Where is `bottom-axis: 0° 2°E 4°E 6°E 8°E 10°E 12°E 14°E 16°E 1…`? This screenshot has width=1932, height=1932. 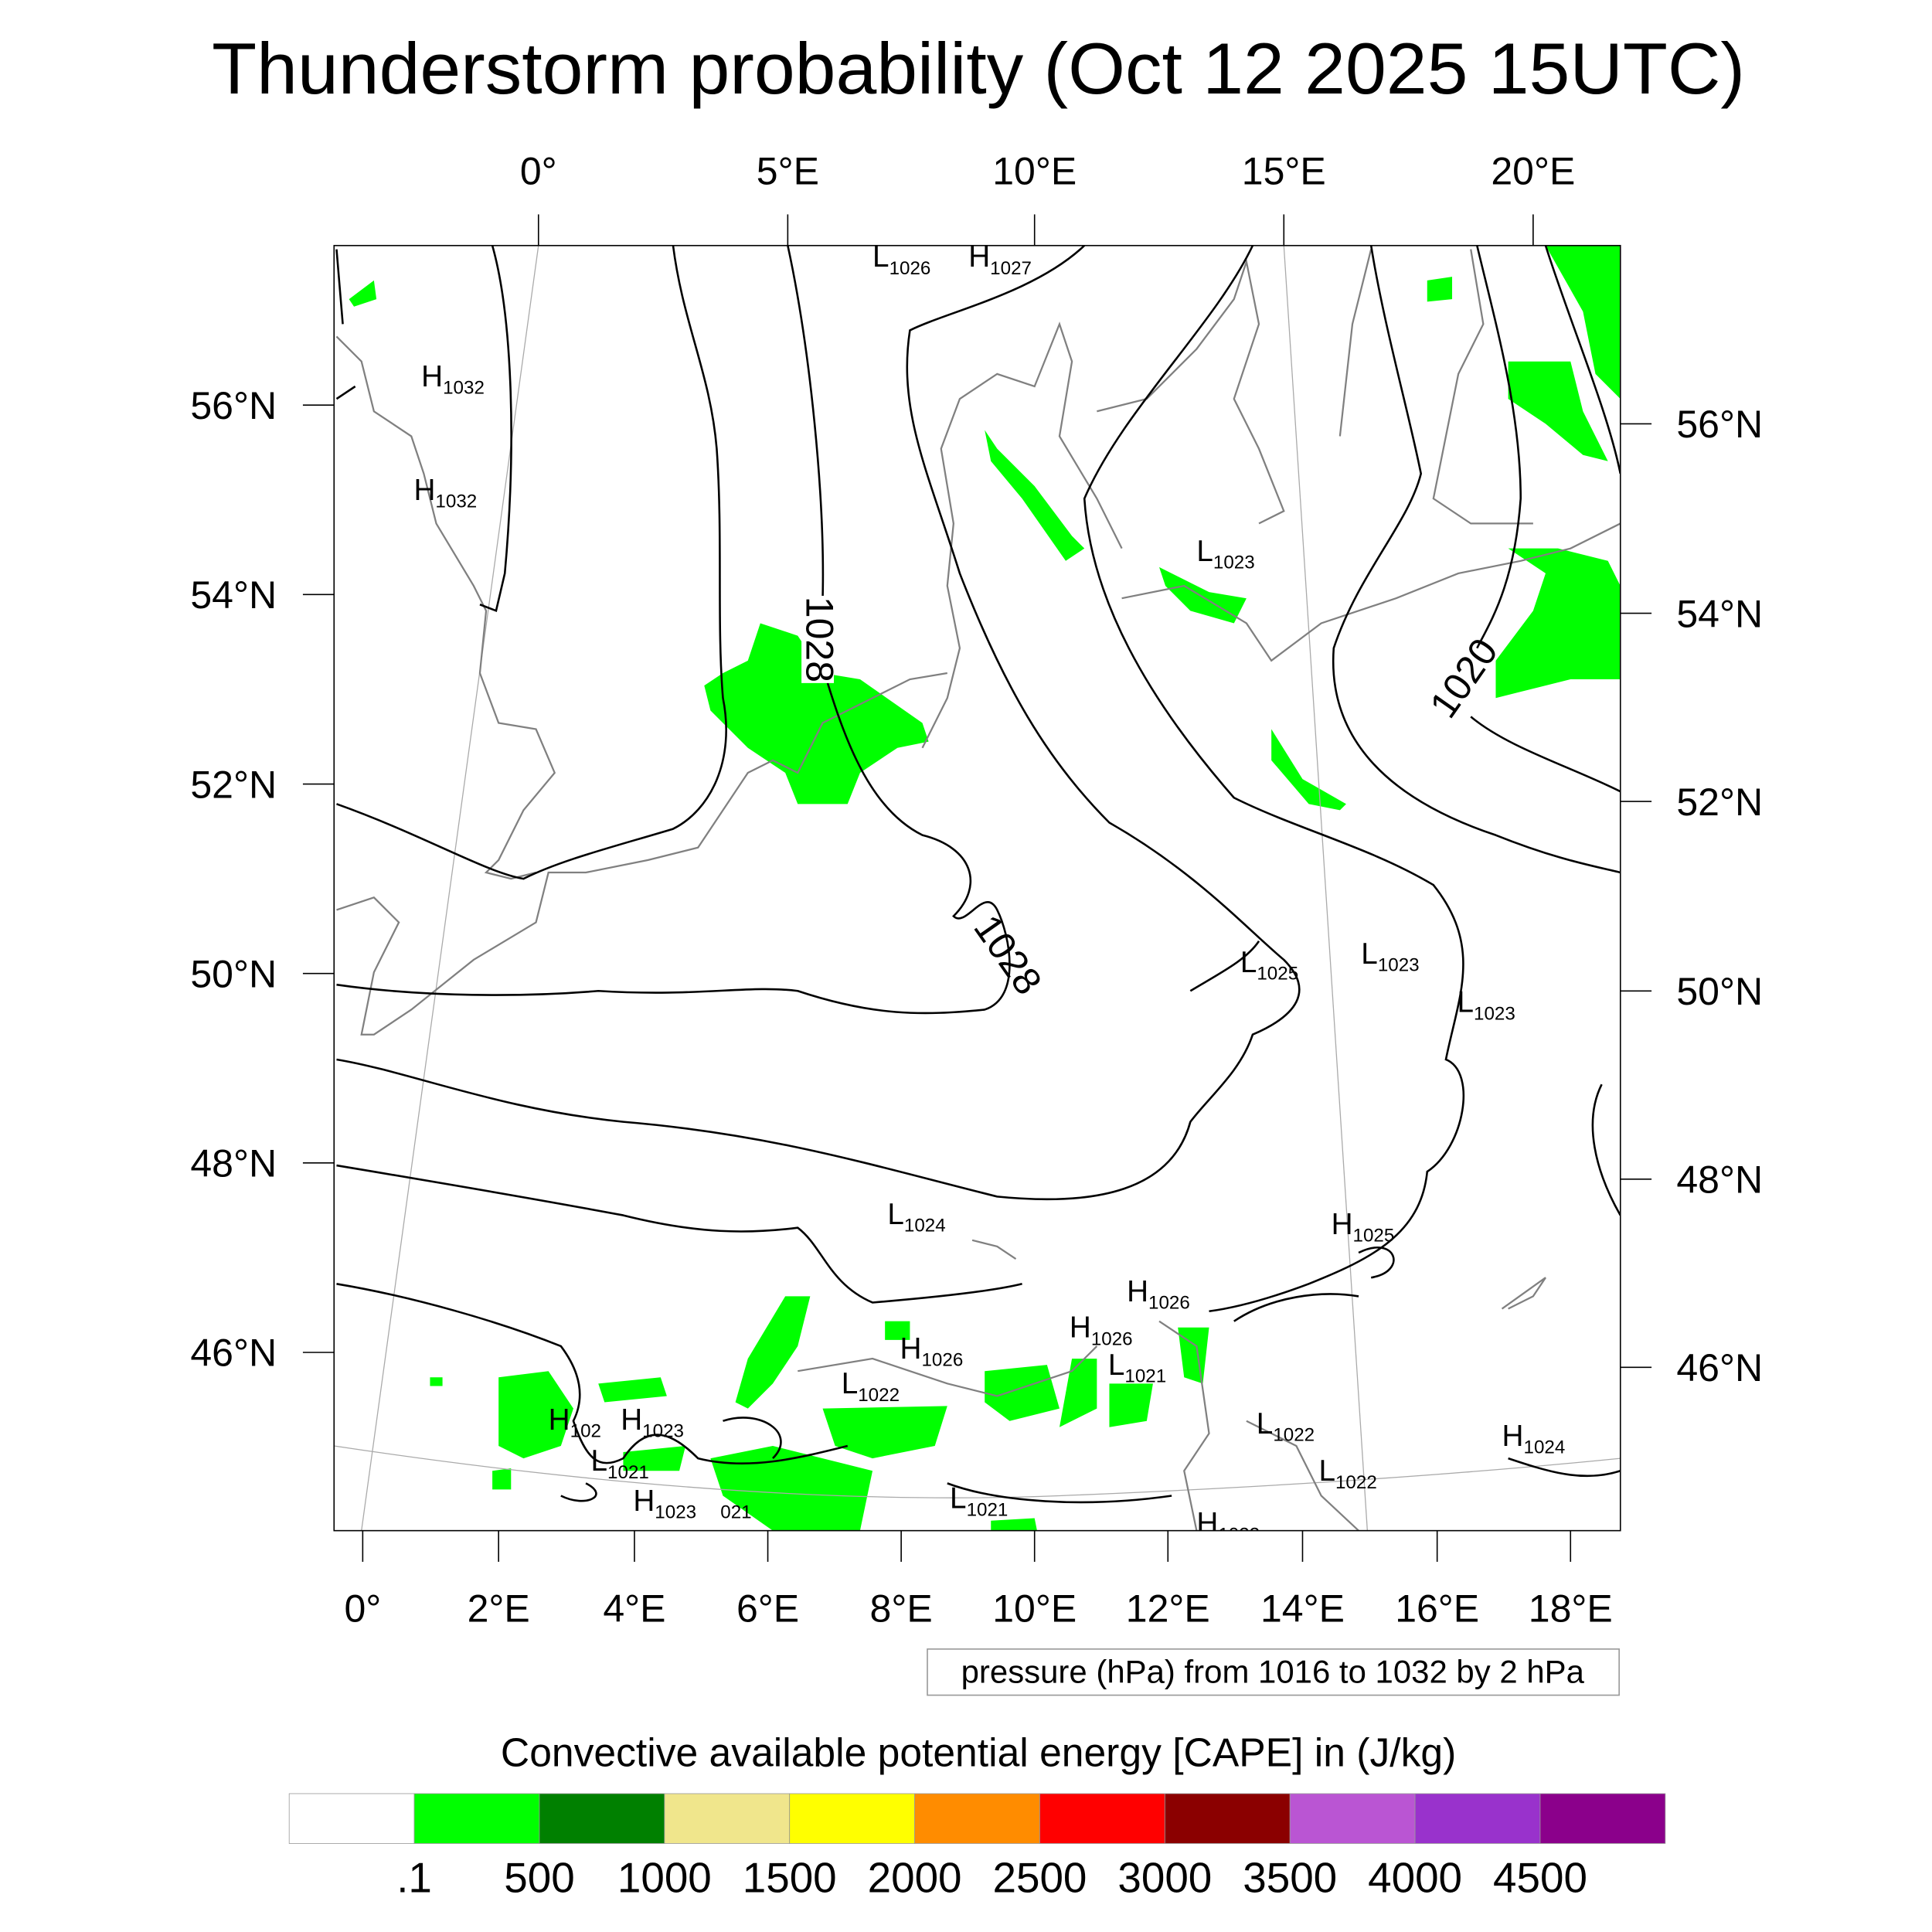
bottom-axis: 0° 2°E 4°E 6°E 8°E 10°E 12°E 14°E 16°E 1… is located at coordinates (978, 1580).